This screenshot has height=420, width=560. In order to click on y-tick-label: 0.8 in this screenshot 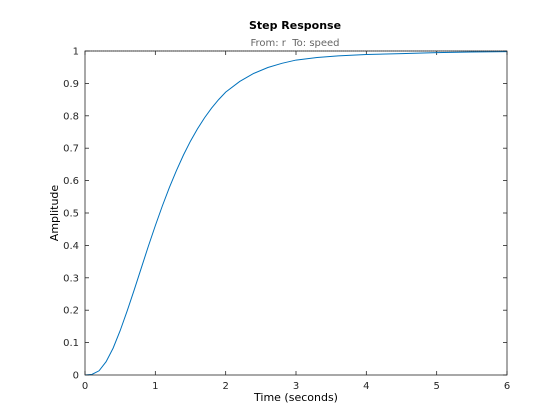, I will do `click(71, 116)`.